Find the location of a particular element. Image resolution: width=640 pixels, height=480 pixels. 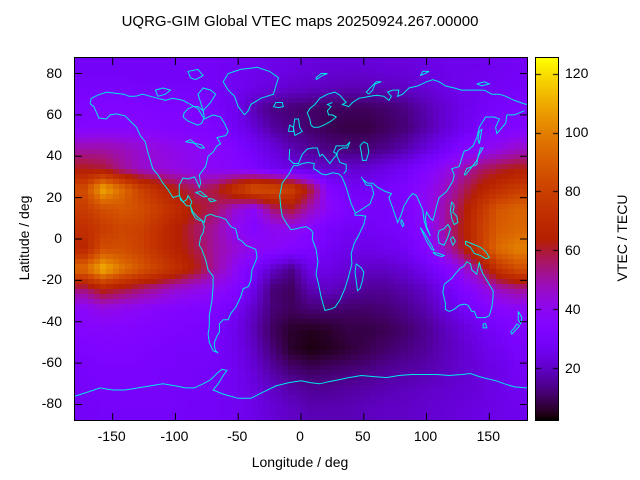

colorbar-tick-label: 40 is located at coordinates (573, 308).